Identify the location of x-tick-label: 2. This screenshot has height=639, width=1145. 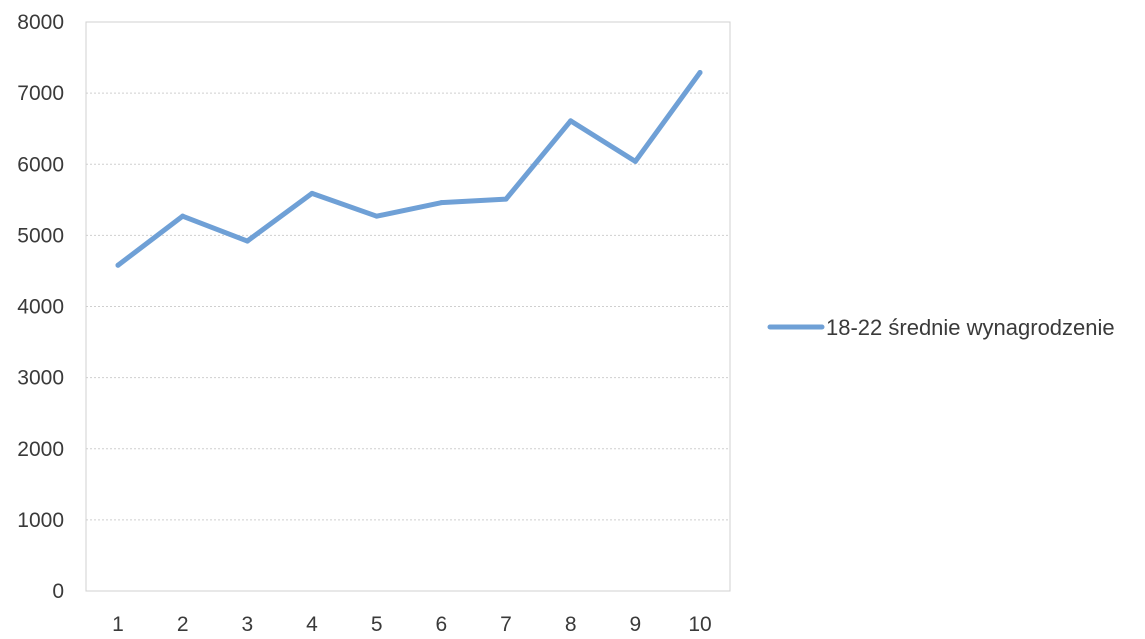
(183, 624).